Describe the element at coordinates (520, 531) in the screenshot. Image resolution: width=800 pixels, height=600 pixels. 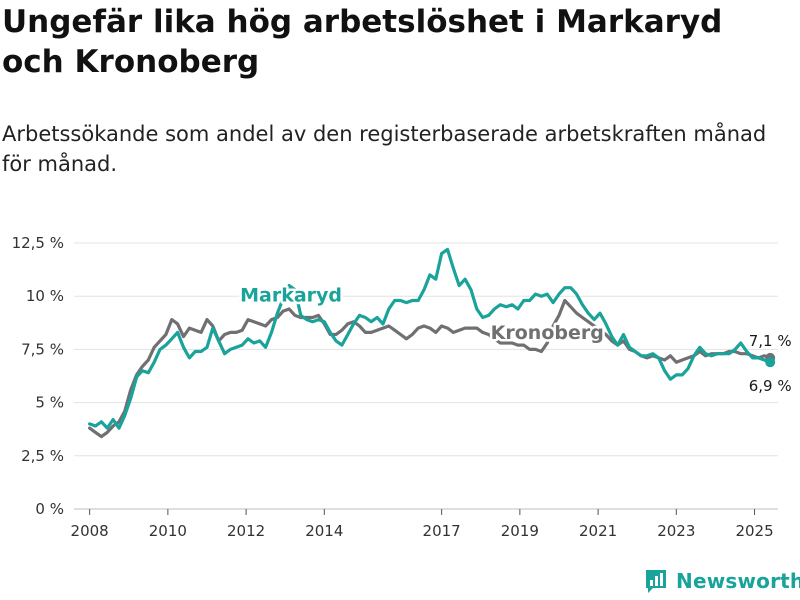
I see `x-tick-label: 2019` at that location.